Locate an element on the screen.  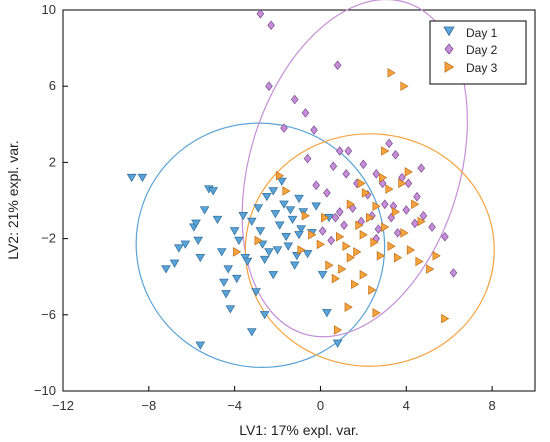
legend-label-day3: Day 3 is located at coordinates (482, 68).